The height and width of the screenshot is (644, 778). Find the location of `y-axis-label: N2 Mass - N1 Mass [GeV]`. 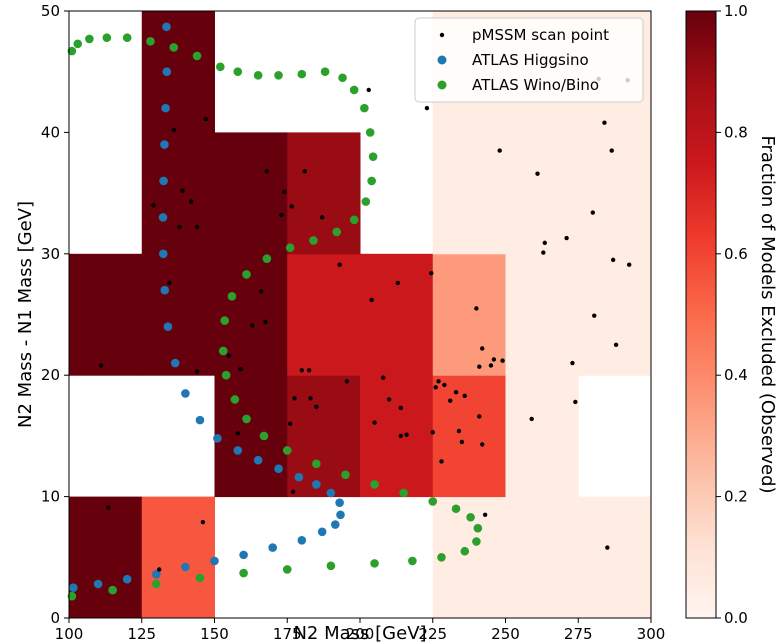

y-axis-label: N2 Mass - N1 Mass [GeV] is located at coordinates (25, 314).